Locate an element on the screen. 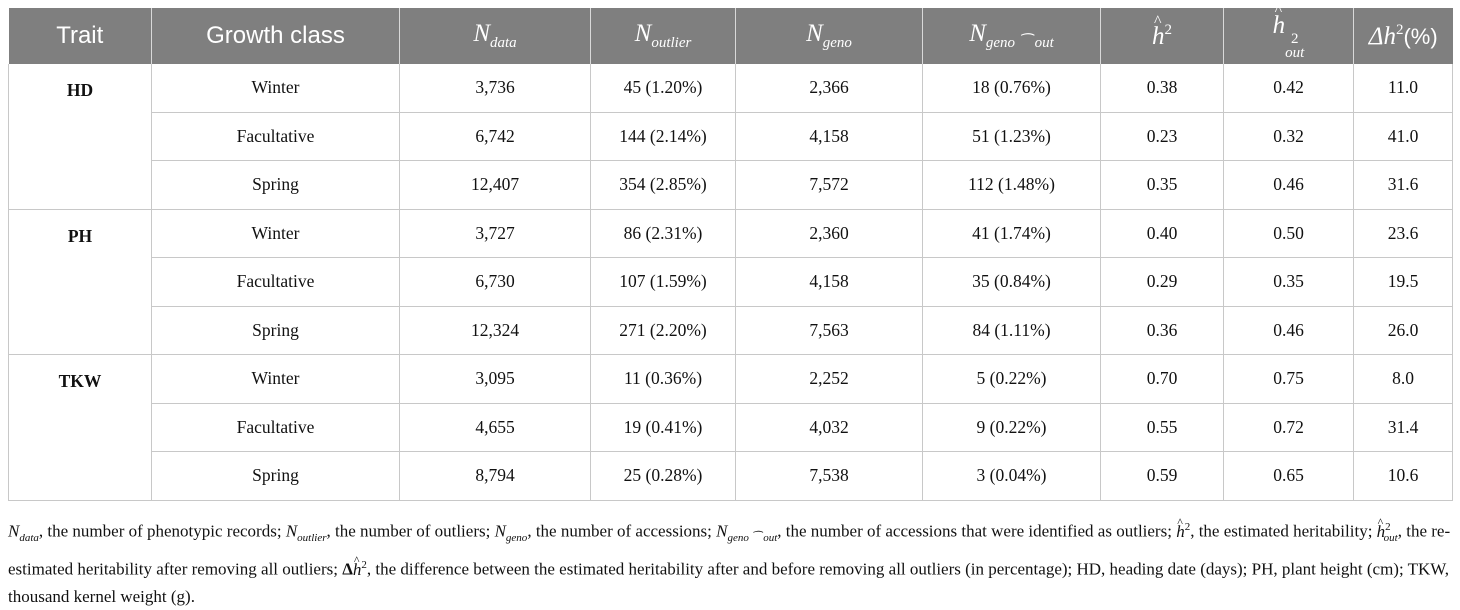 This screenshot has width=1460, height=610. n-data-cell: 3,095 is located at coordinates (495, 379).